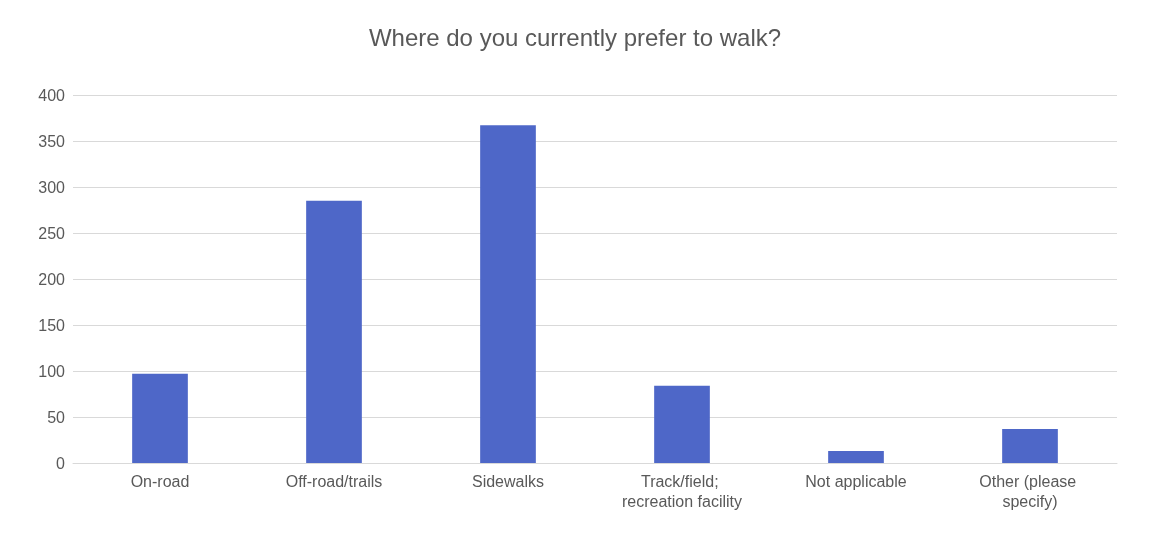 This screenshot has width=1150, height=542. What do you see at coordinates (508, 481) in the screenshot?
I see `x-tick-label: Sidewalks` at bounding box center [508, 481].